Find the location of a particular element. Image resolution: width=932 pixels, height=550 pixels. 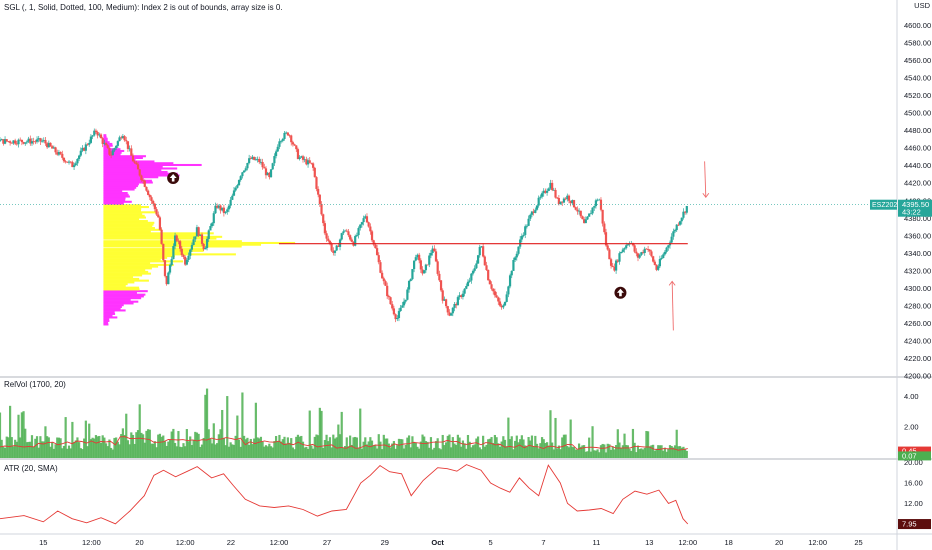

time-tick-label: 12:00 is located at coordinates (91, 542).